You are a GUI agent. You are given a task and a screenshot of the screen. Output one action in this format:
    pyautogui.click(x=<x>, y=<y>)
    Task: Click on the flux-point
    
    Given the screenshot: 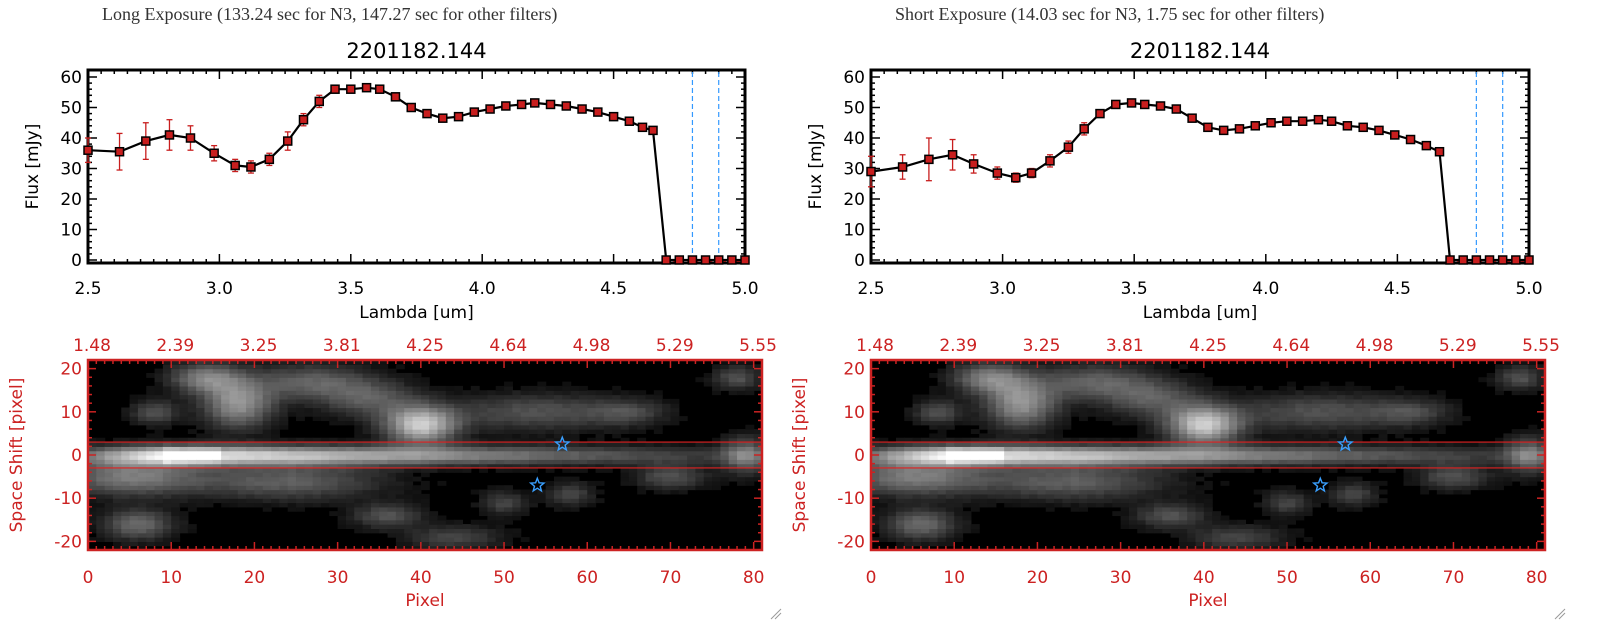 What is the action you would take?
    pyautogui.click(x=1223, y=130)
    